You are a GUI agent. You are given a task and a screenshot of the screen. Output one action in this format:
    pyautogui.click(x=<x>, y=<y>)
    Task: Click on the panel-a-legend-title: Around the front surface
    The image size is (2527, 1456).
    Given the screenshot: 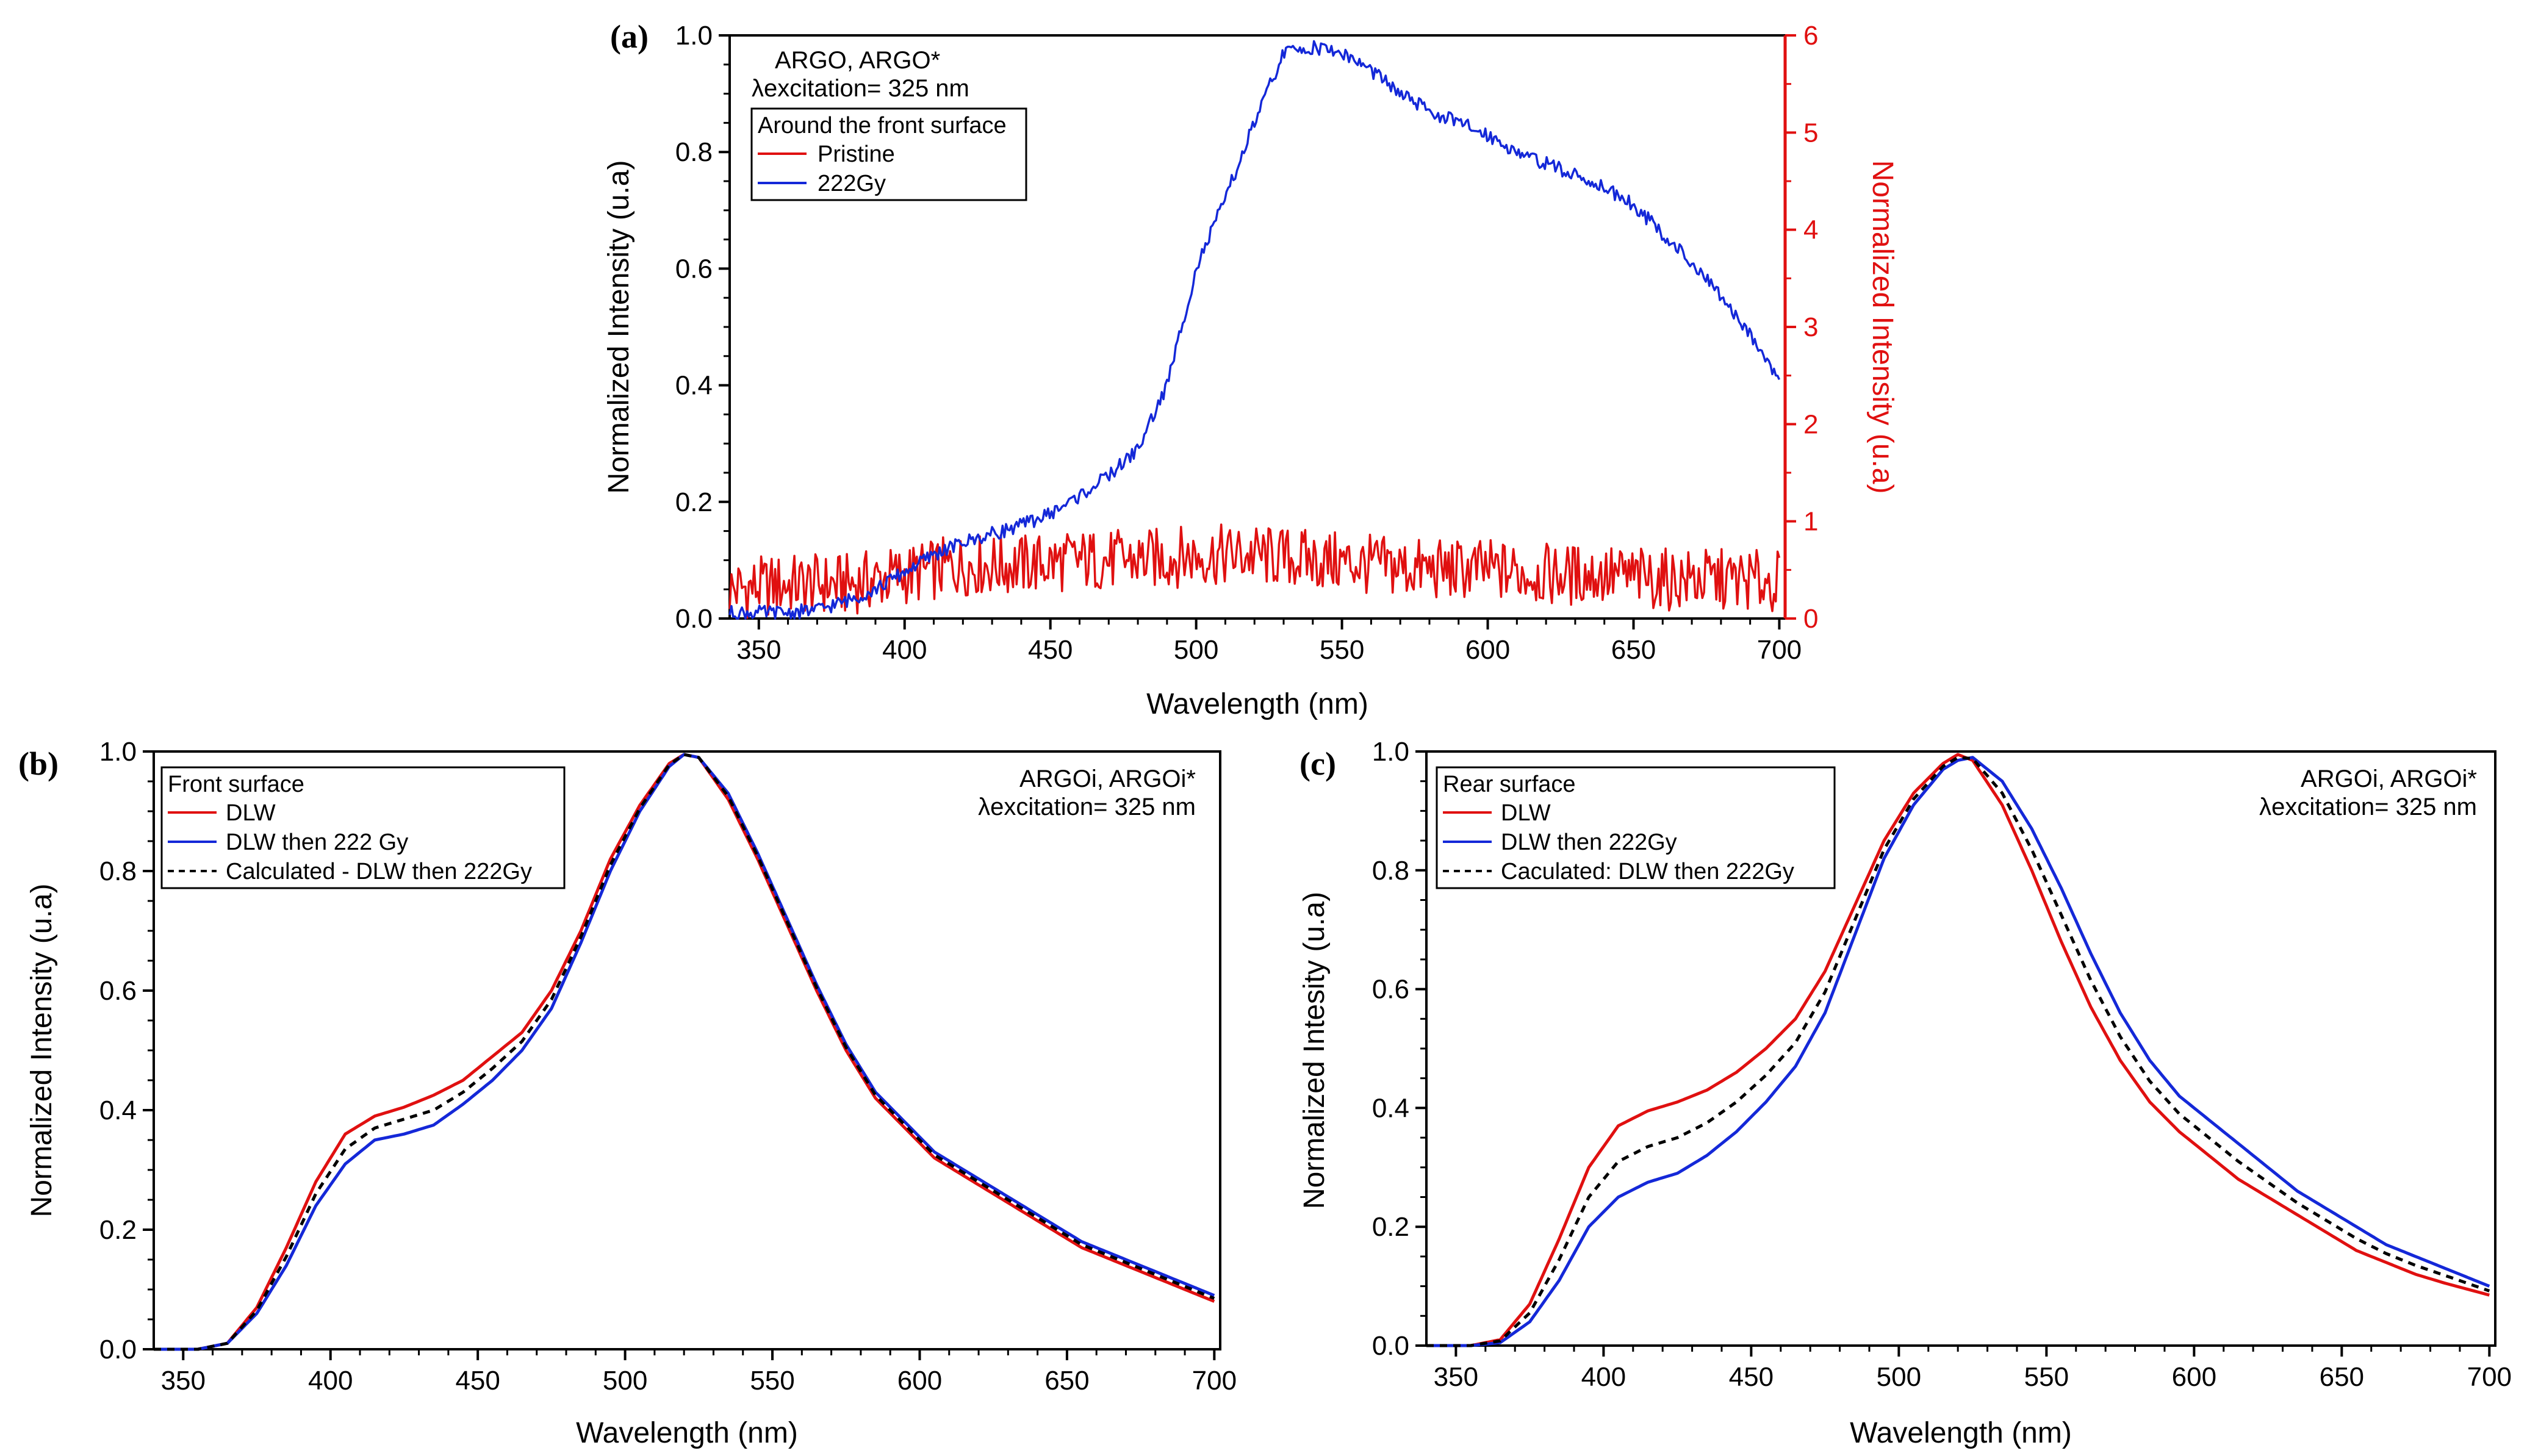 What is the action you would take?
    pyautogui.click(x=882, y=125)
    